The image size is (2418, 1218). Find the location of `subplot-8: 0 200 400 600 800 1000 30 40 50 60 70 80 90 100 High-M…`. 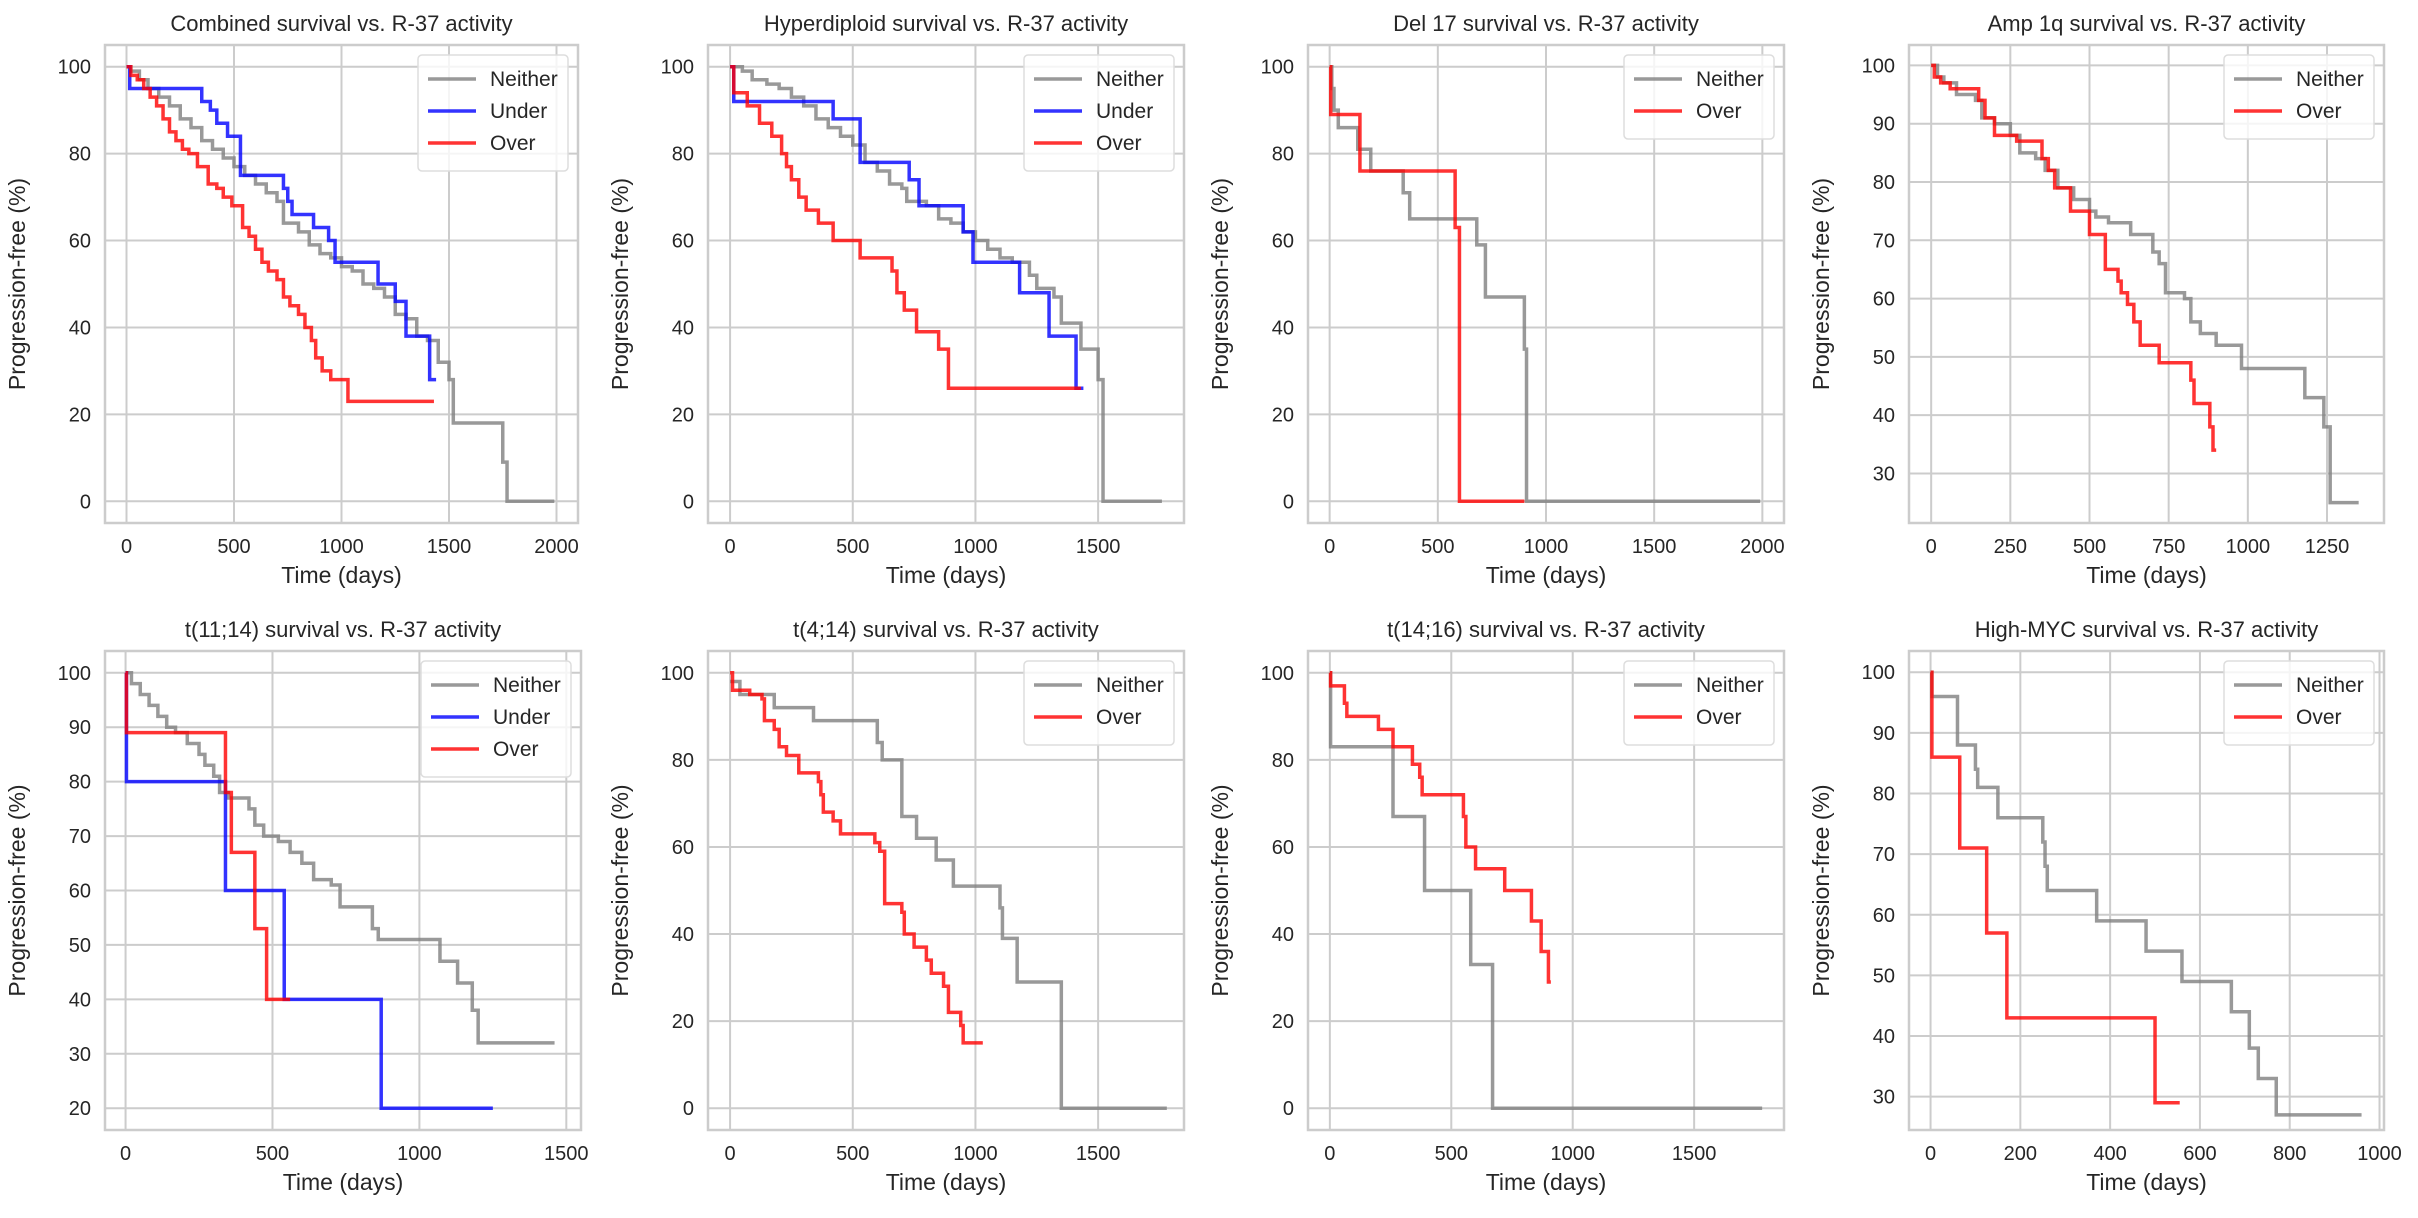

subplot-8: 0 200 400 600 800 1000 30 40 50 60 70 80 90 100 High-M… is located at coordinates (2105, 906).